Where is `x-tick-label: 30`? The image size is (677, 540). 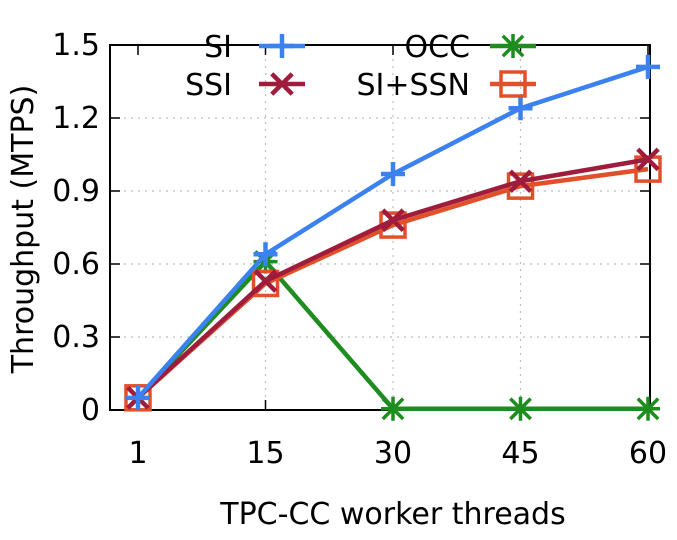
x-tick-label: 30 is located at coordinates (393, 453).